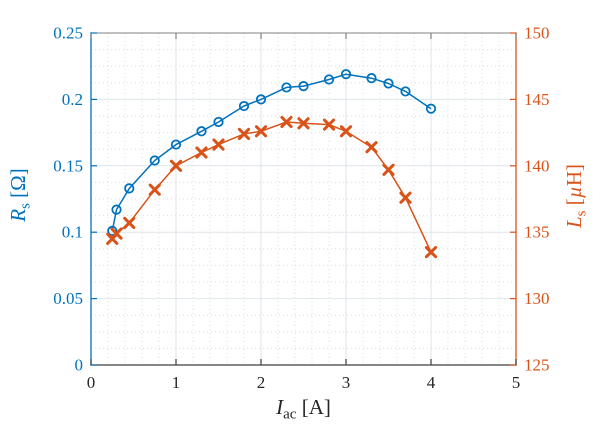 This screenshot has width=600, height=441. I want to click on tick-label: 0.25, so click(68, 33).